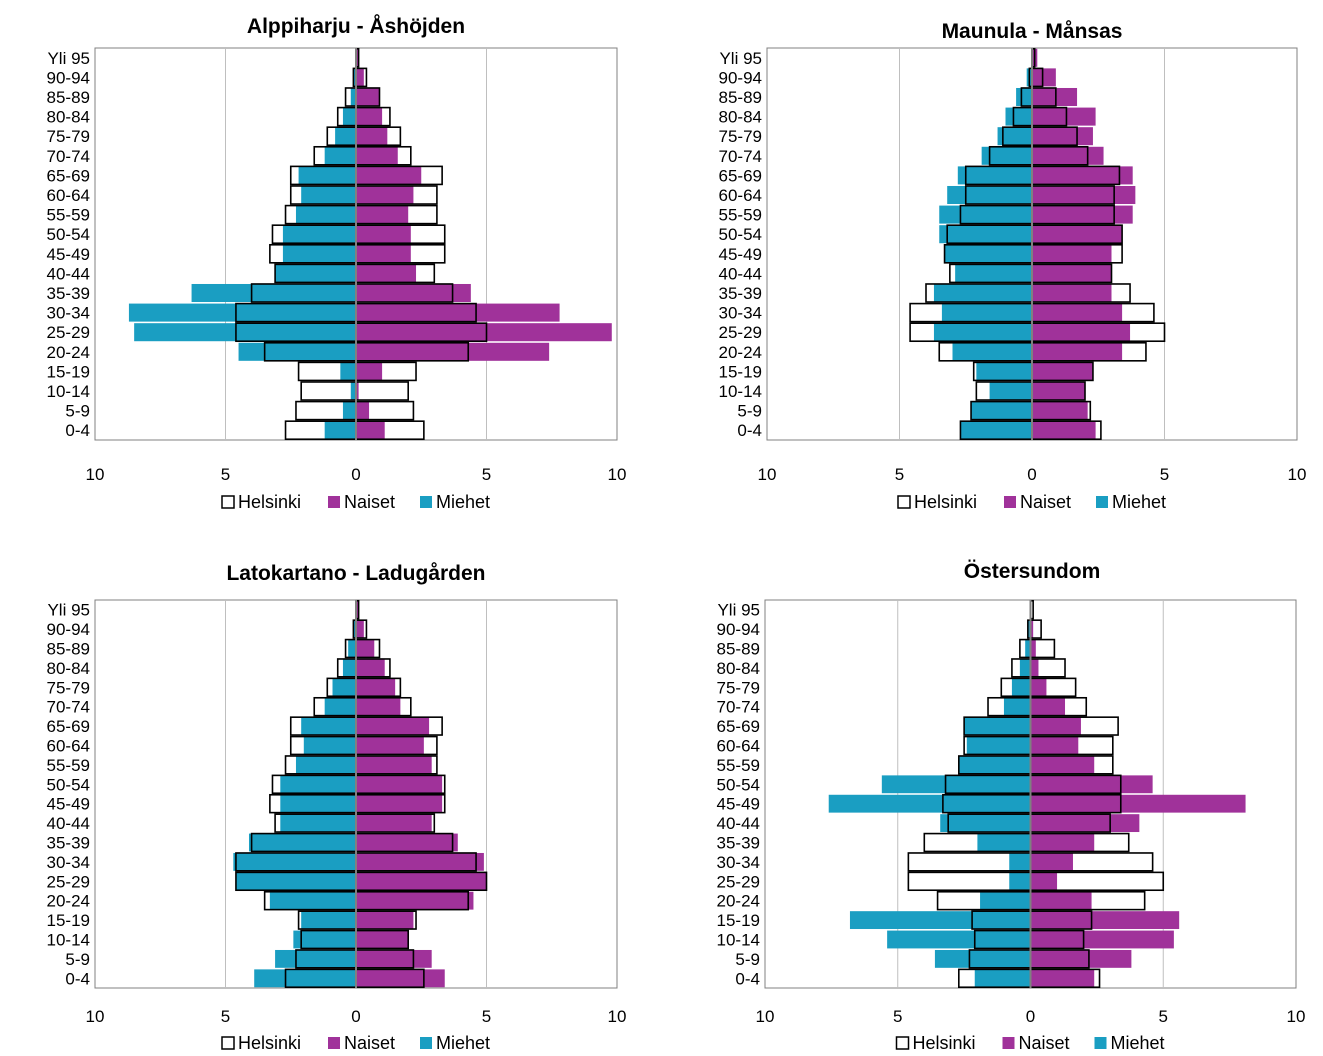 This screenshot has width=1323, height=1056. What do you see at coordinates (68, 668) in the screenshot?
I see `category-label: 80-84` at bounding box center [68, 668].